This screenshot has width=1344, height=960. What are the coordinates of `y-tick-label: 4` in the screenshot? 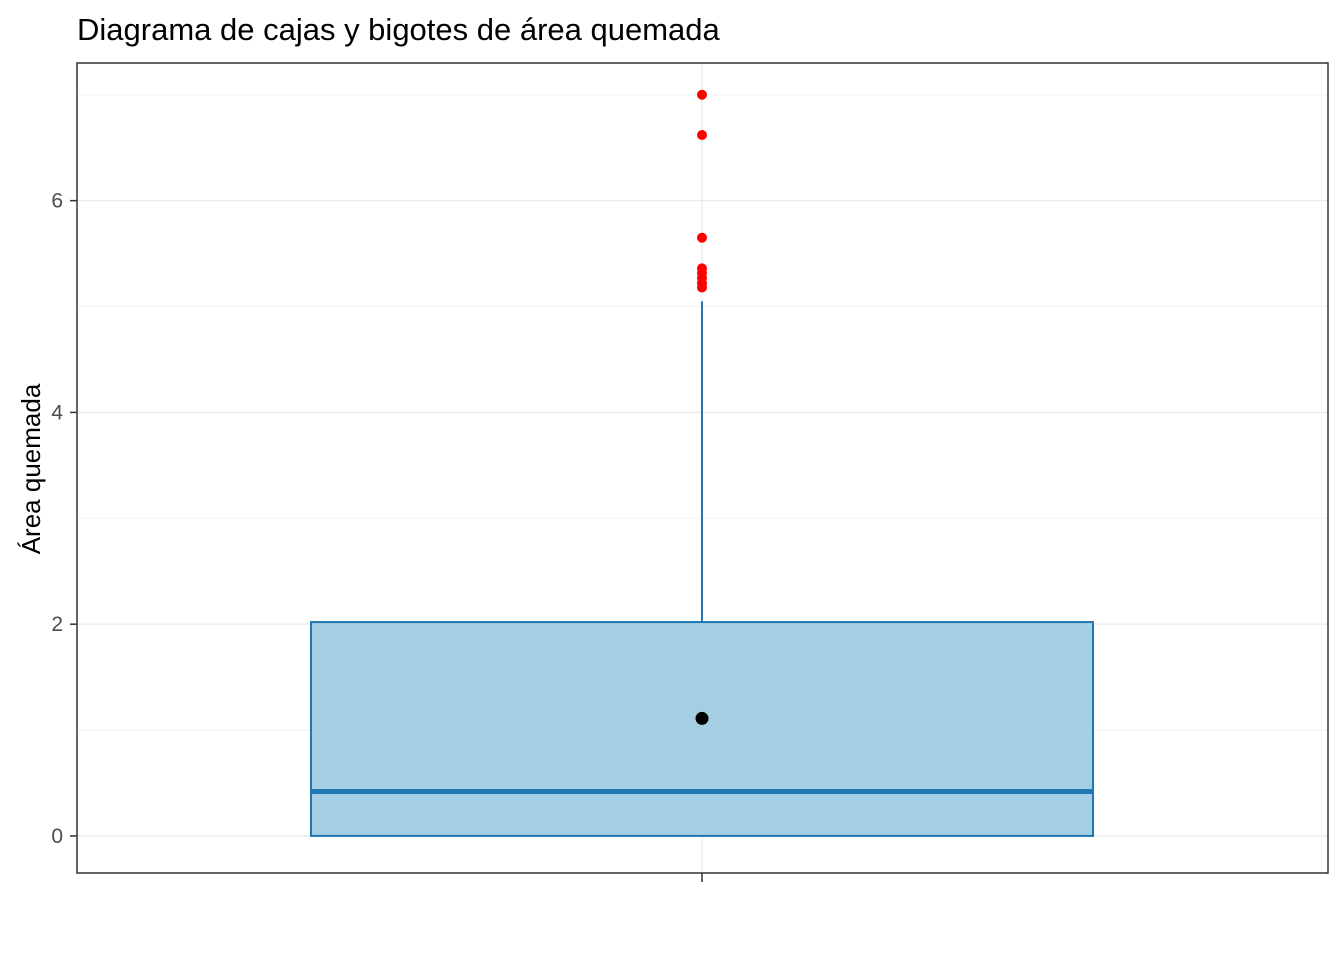 It's located at (57, 412).